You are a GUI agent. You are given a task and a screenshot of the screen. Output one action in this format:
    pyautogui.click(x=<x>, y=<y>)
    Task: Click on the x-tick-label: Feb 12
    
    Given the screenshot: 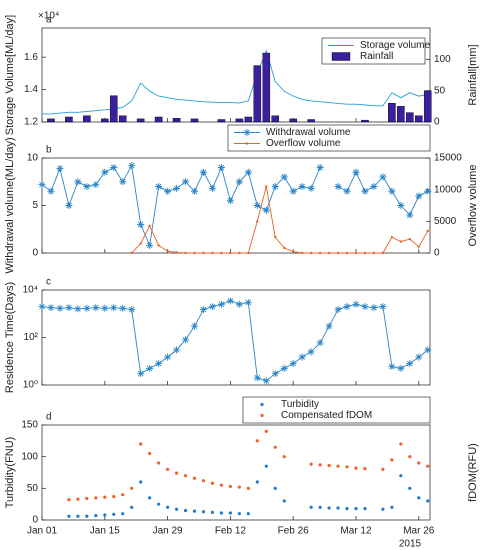 What is the action you would take?
    pyautogui.click(x=231, y=531)
    